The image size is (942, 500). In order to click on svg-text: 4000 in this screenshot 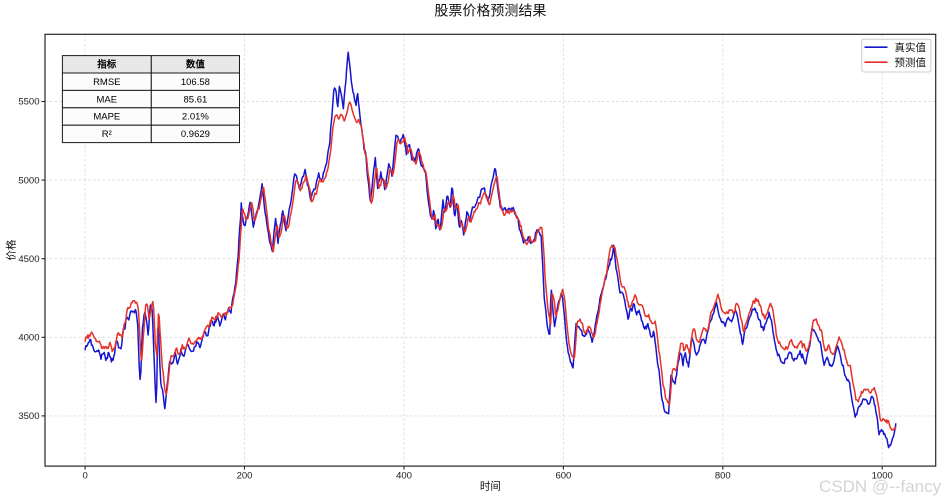, I will do `click(28, 338)`.